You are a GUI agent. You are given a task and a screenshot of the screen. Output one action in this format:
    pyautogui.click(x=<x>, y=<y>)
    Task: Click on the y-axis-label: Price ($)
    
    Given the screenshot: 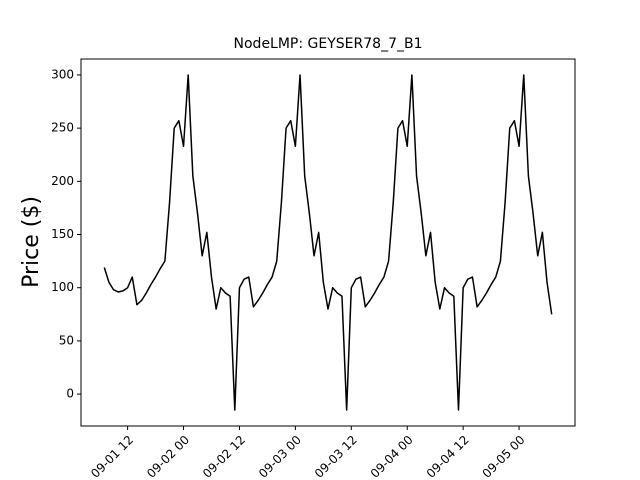 What is the action you would take?
    pyautogui.click(x=31, y=242)
    